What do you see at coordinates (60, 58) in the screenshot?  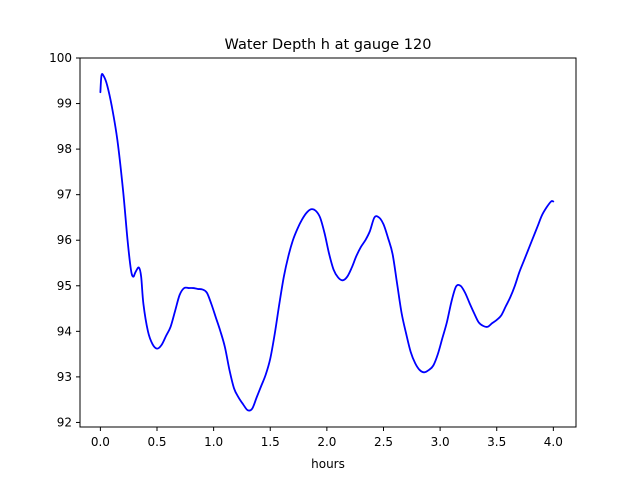 I see `y-tick-label: 100` at bounding box center [60, 58].